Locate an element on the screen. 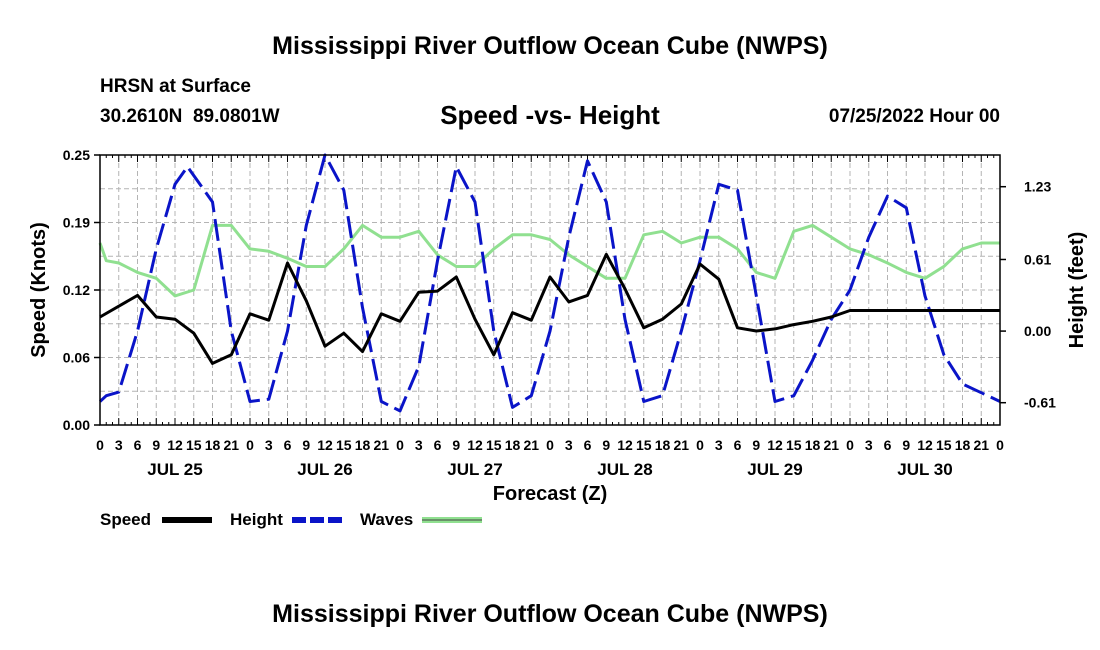 The image size is (1100, 650). legend-label-speed: Speed is located at coordinates (125, 519).